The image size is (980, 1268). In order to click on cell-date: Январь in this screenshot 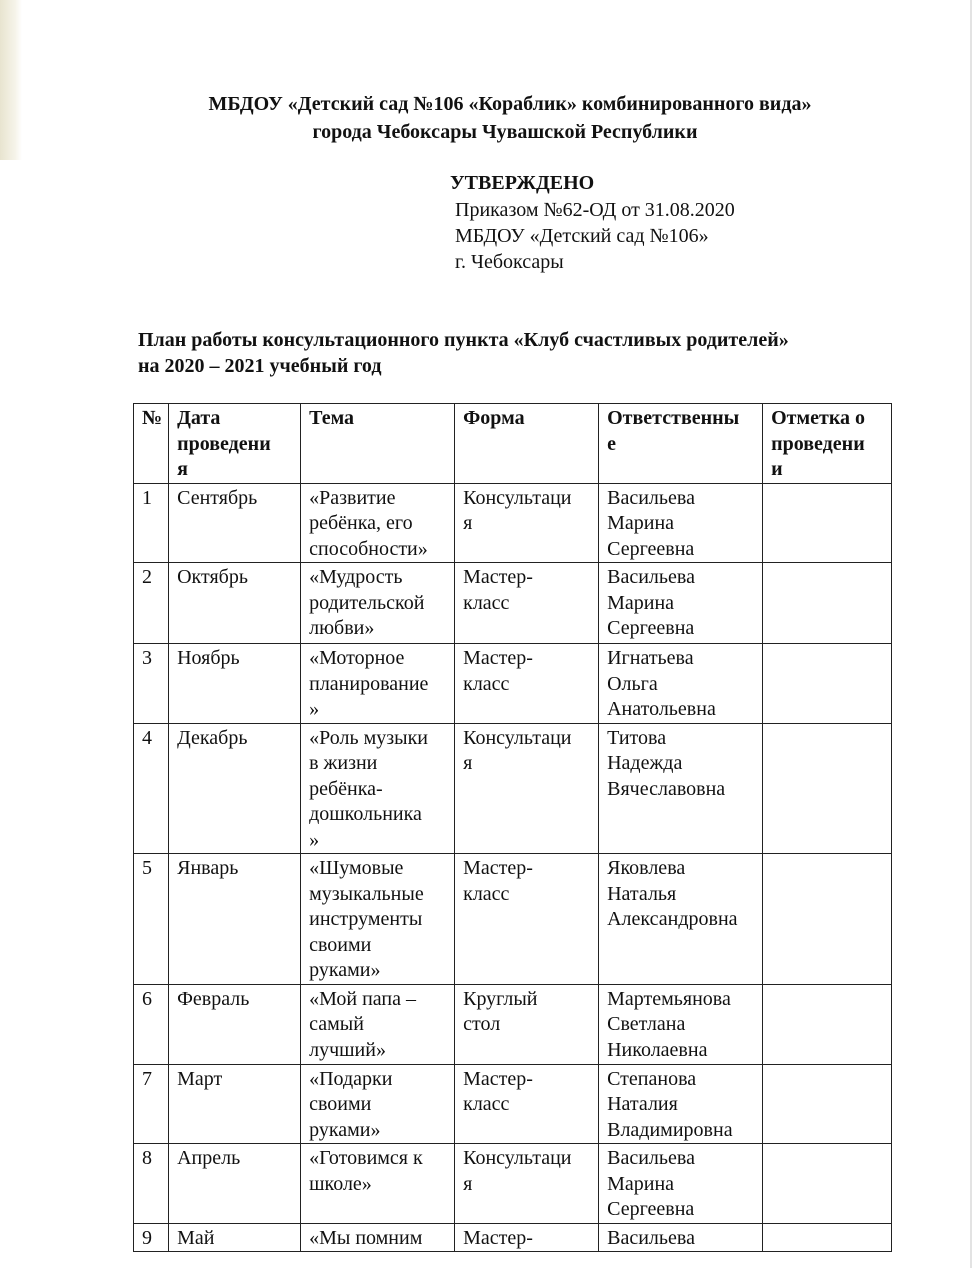, I will do `click(235, 919)`.